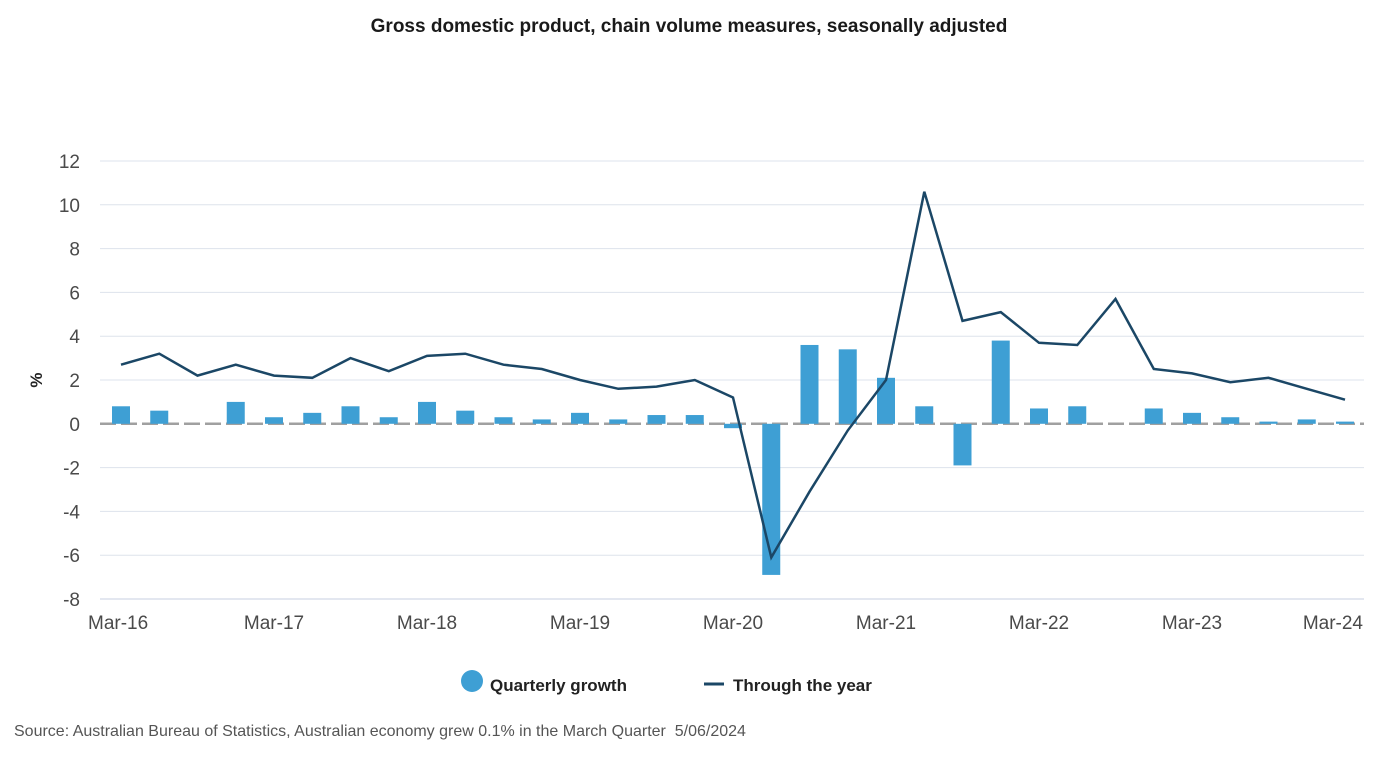 The height and width of the screenshot is (766, 1378). What do you see at coordinates (558, 685) in the screenshot?
I see `legend-label-quarterly-growth: Quarterly growth` at bounding box center [558, 685].